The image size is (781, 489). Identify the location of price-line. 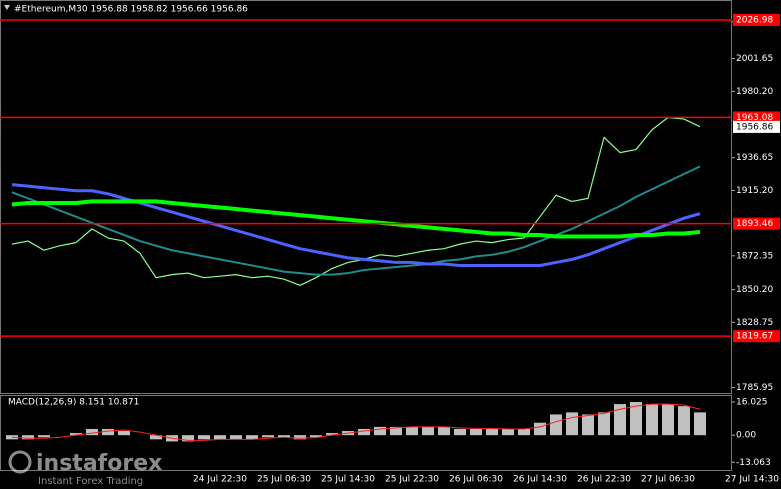
(356, 219).